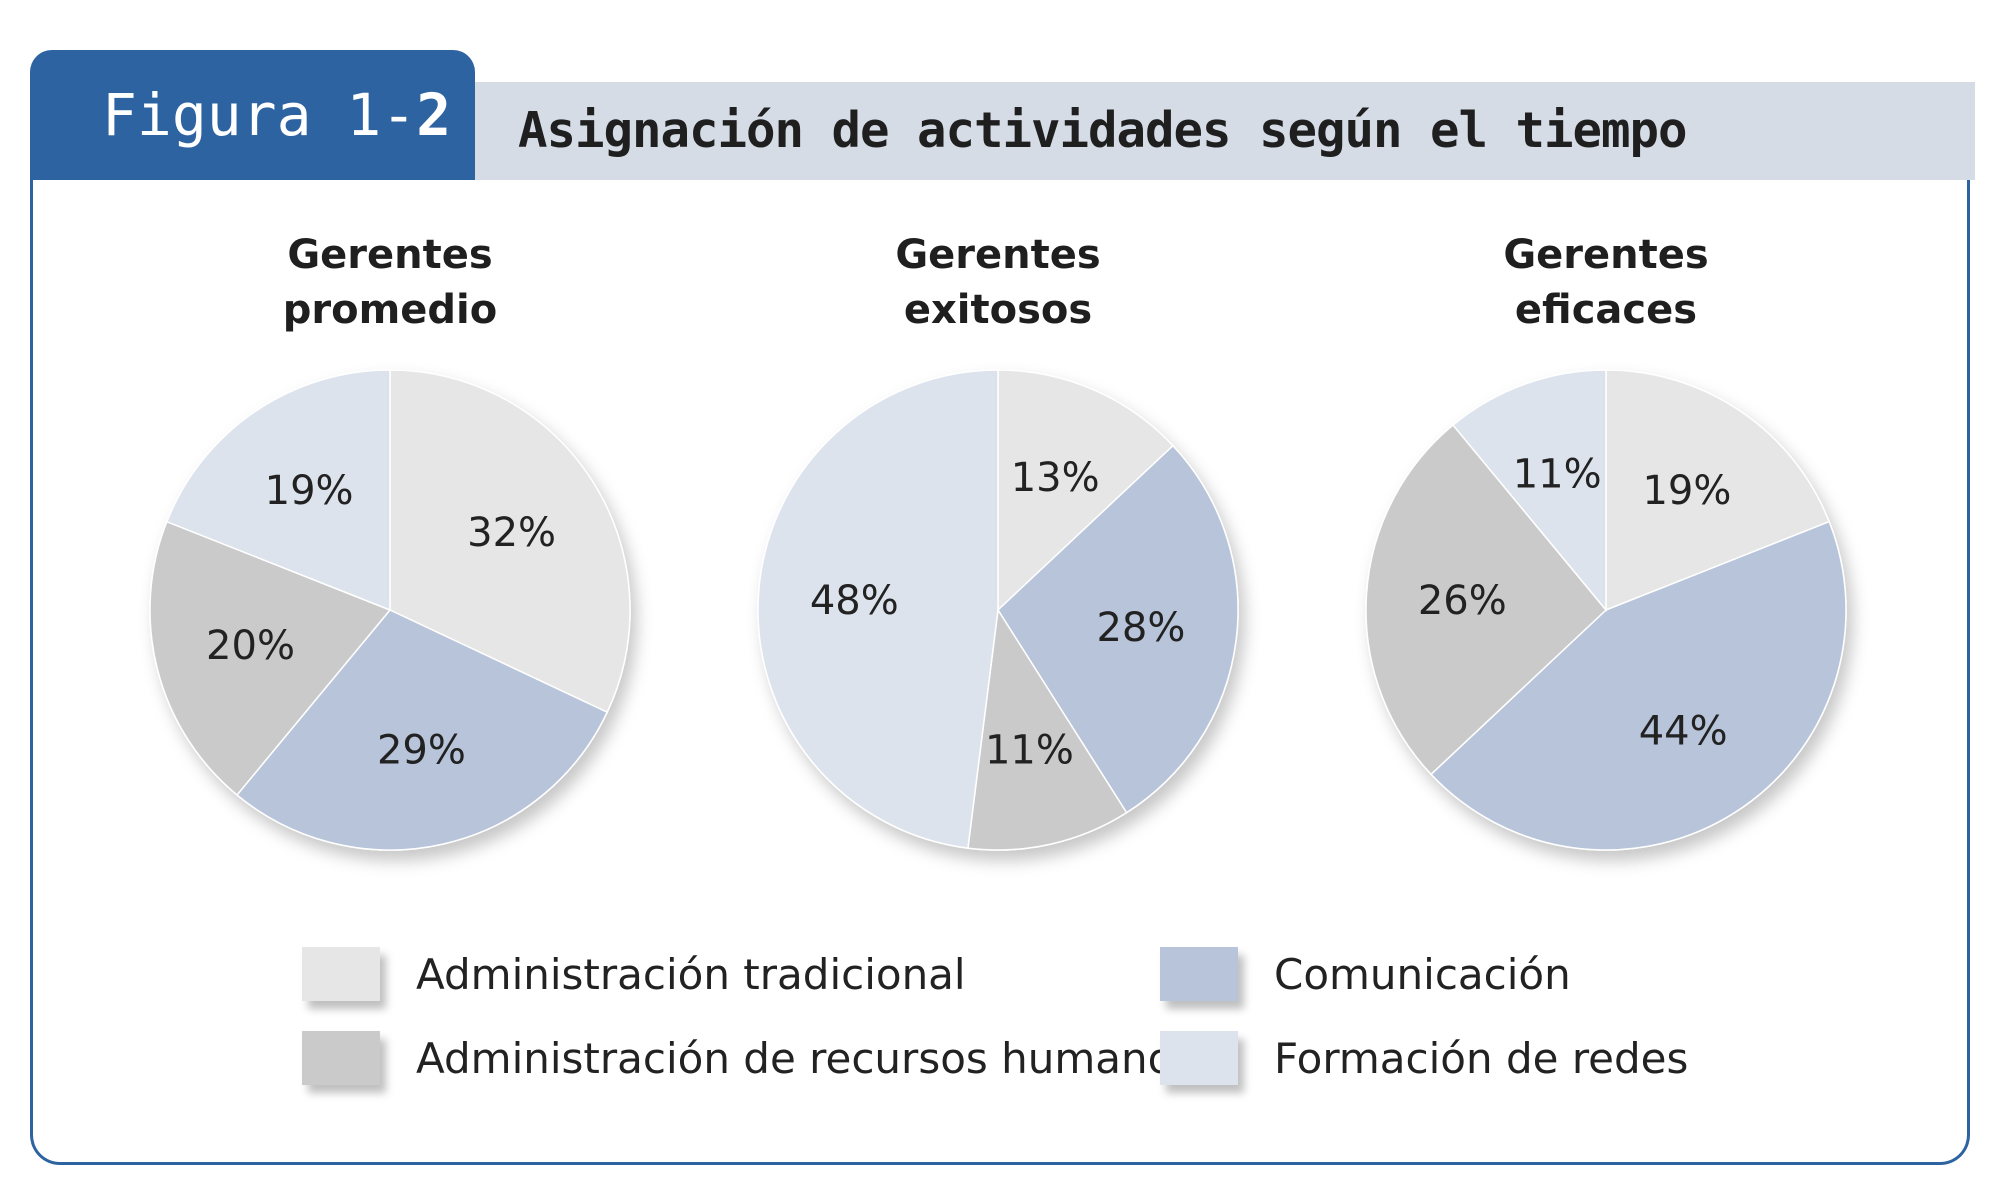  What do you see at coordinates (1462, 601) in the screenshot?
I see `slice-label: 26%` at bounding box center [1462, 601].